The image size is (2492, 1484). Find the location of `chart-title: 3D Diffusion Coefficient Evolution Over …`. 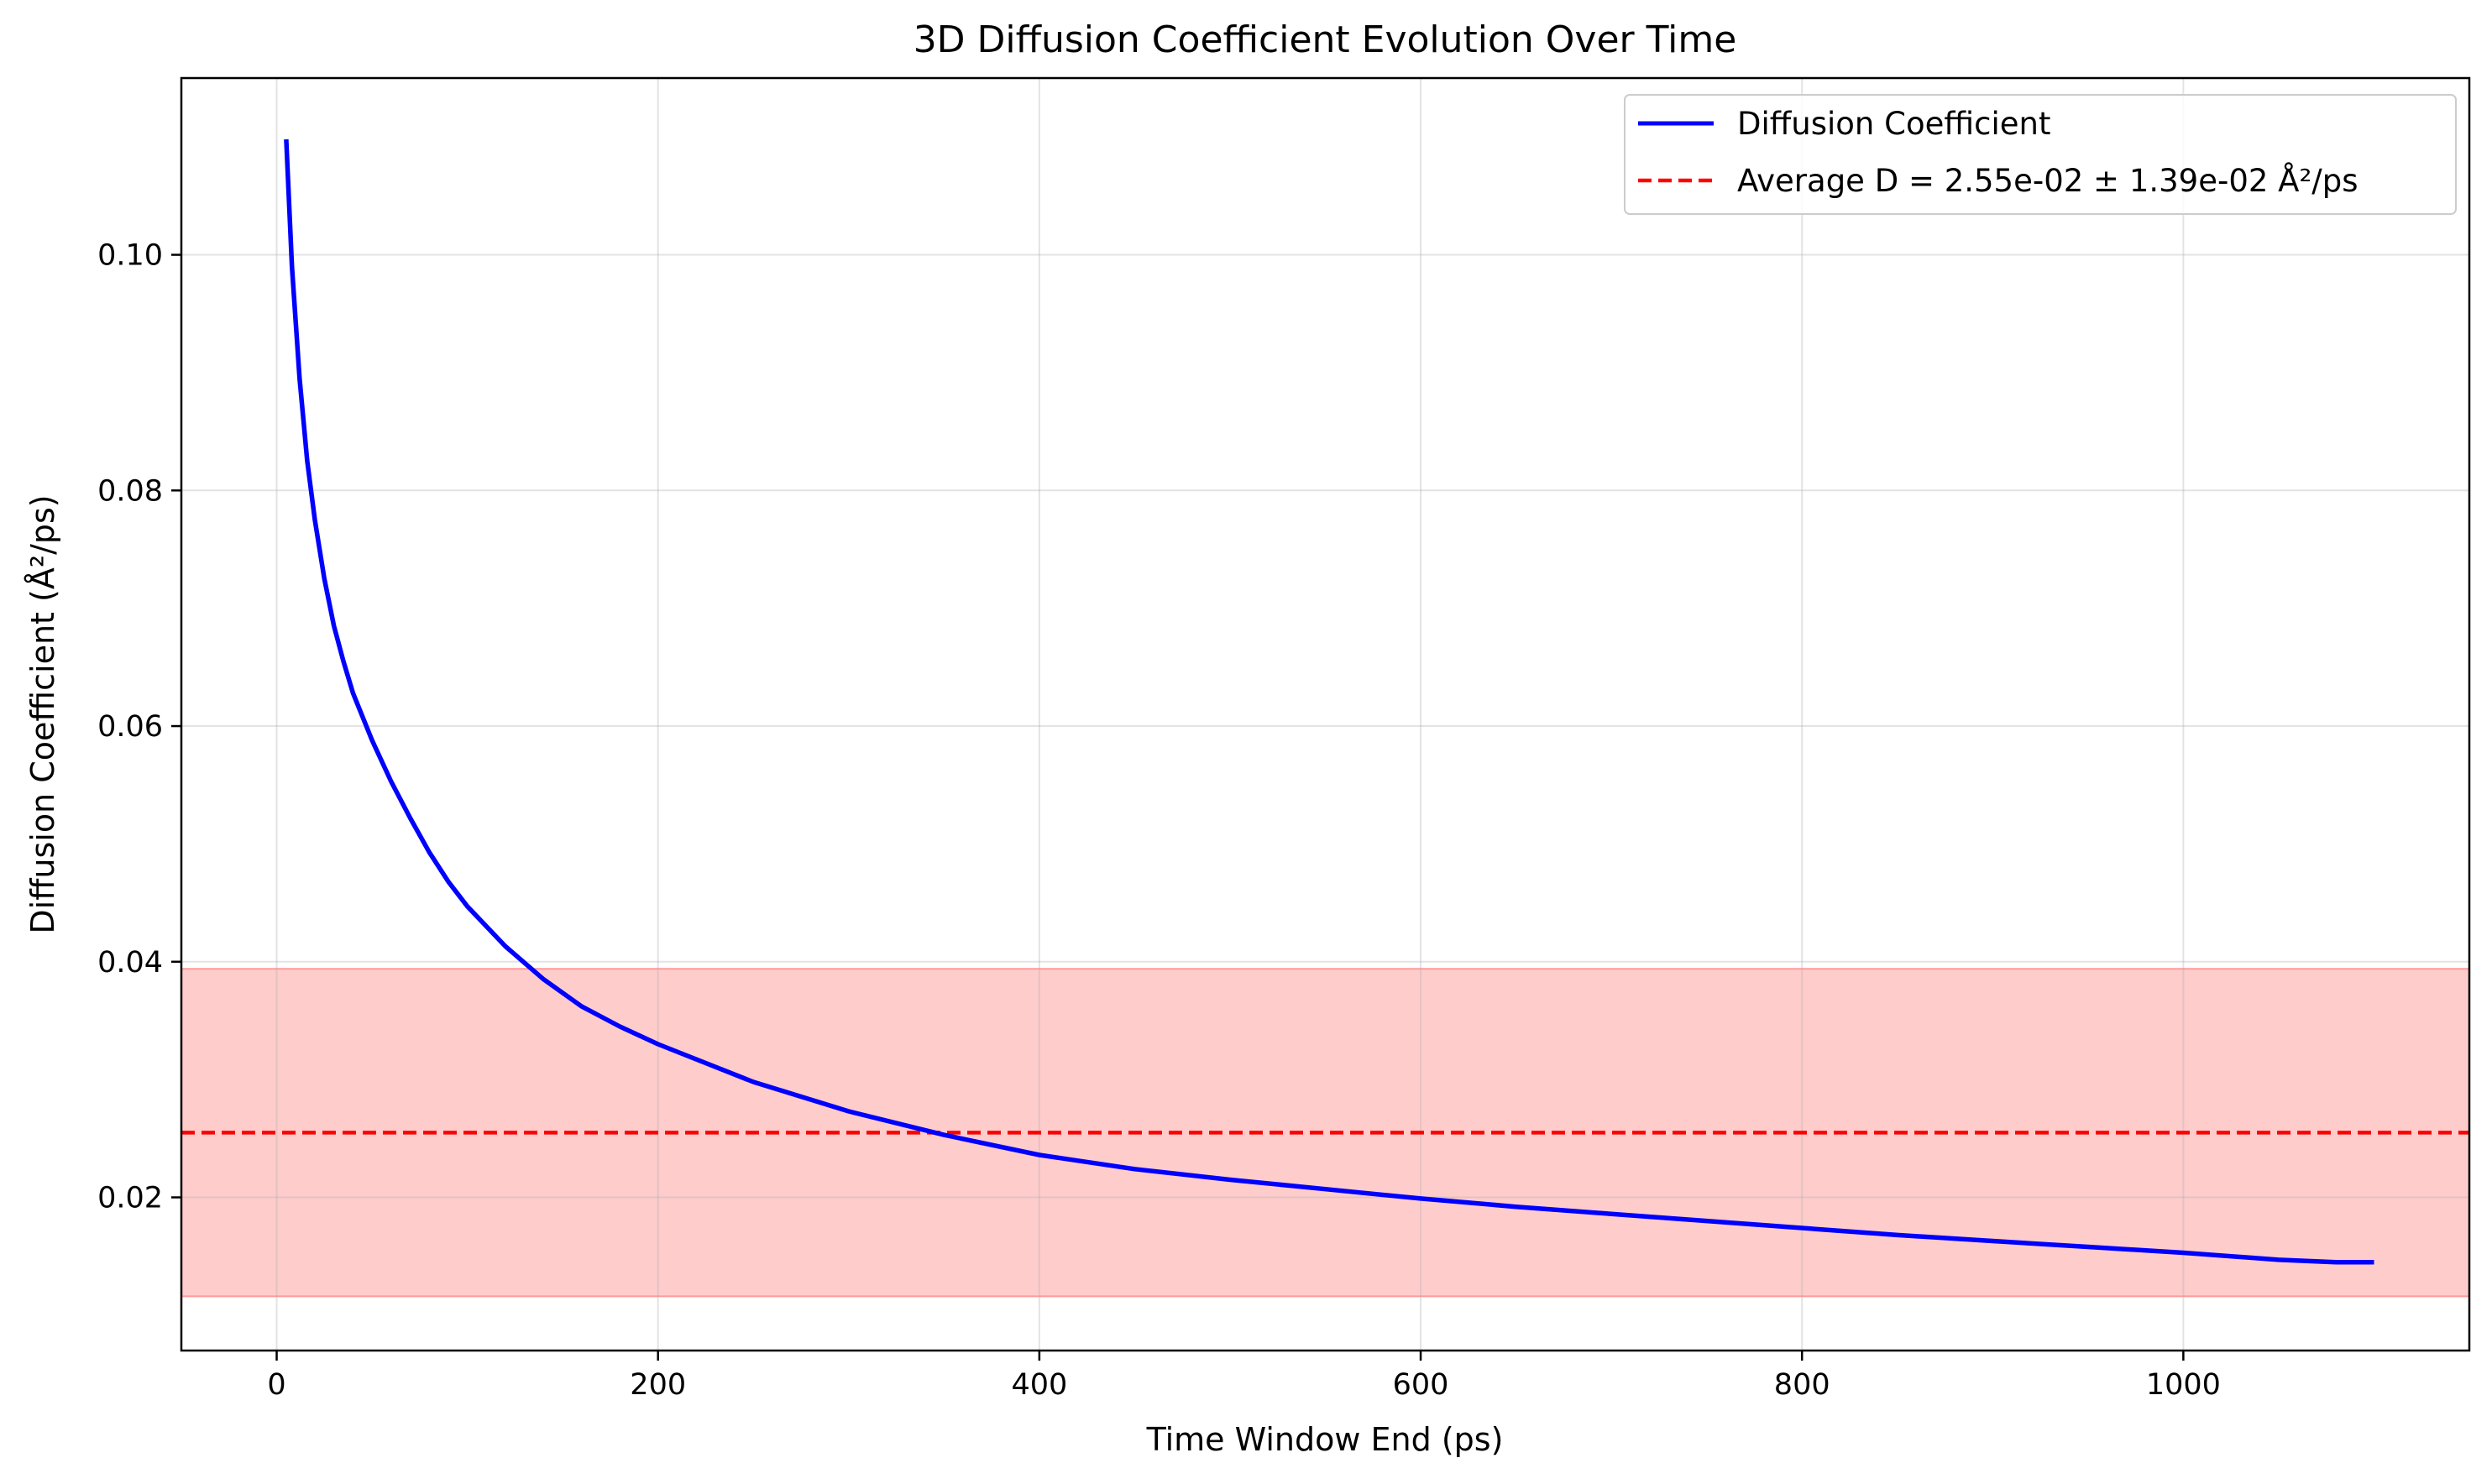

chart-title: 3D Diffusion Coefficient Evolution Over … is located at coordinates (1325, 39).